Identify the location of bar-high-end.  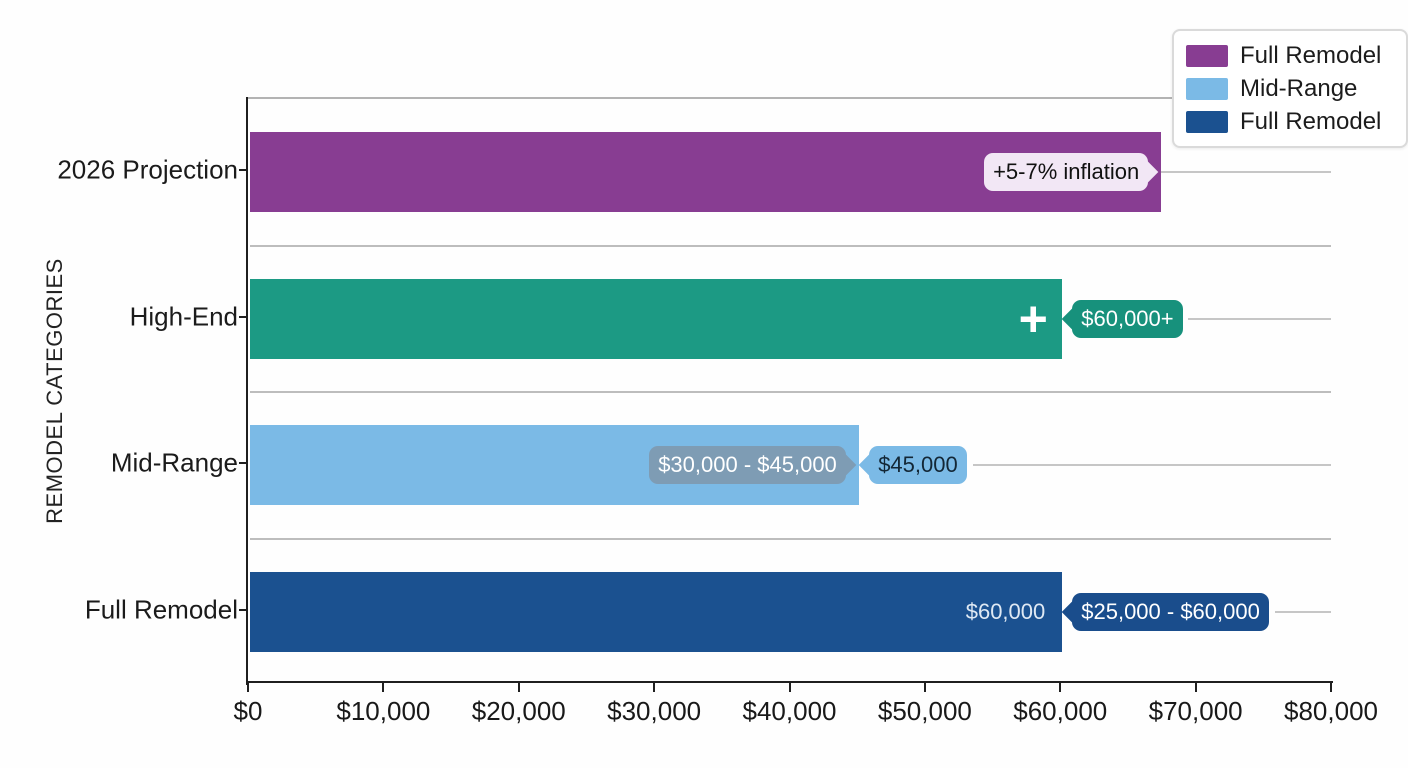
(656, 318).